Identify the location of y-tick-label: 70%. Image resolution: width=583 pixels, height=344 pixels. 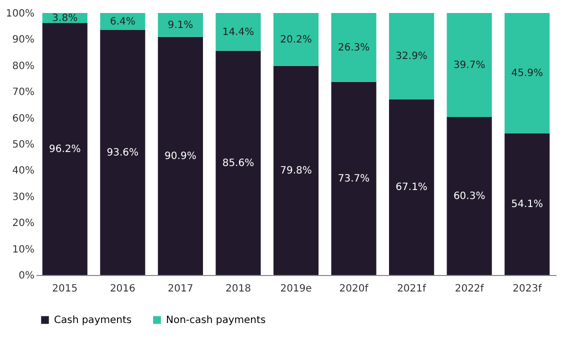
(23, 92).